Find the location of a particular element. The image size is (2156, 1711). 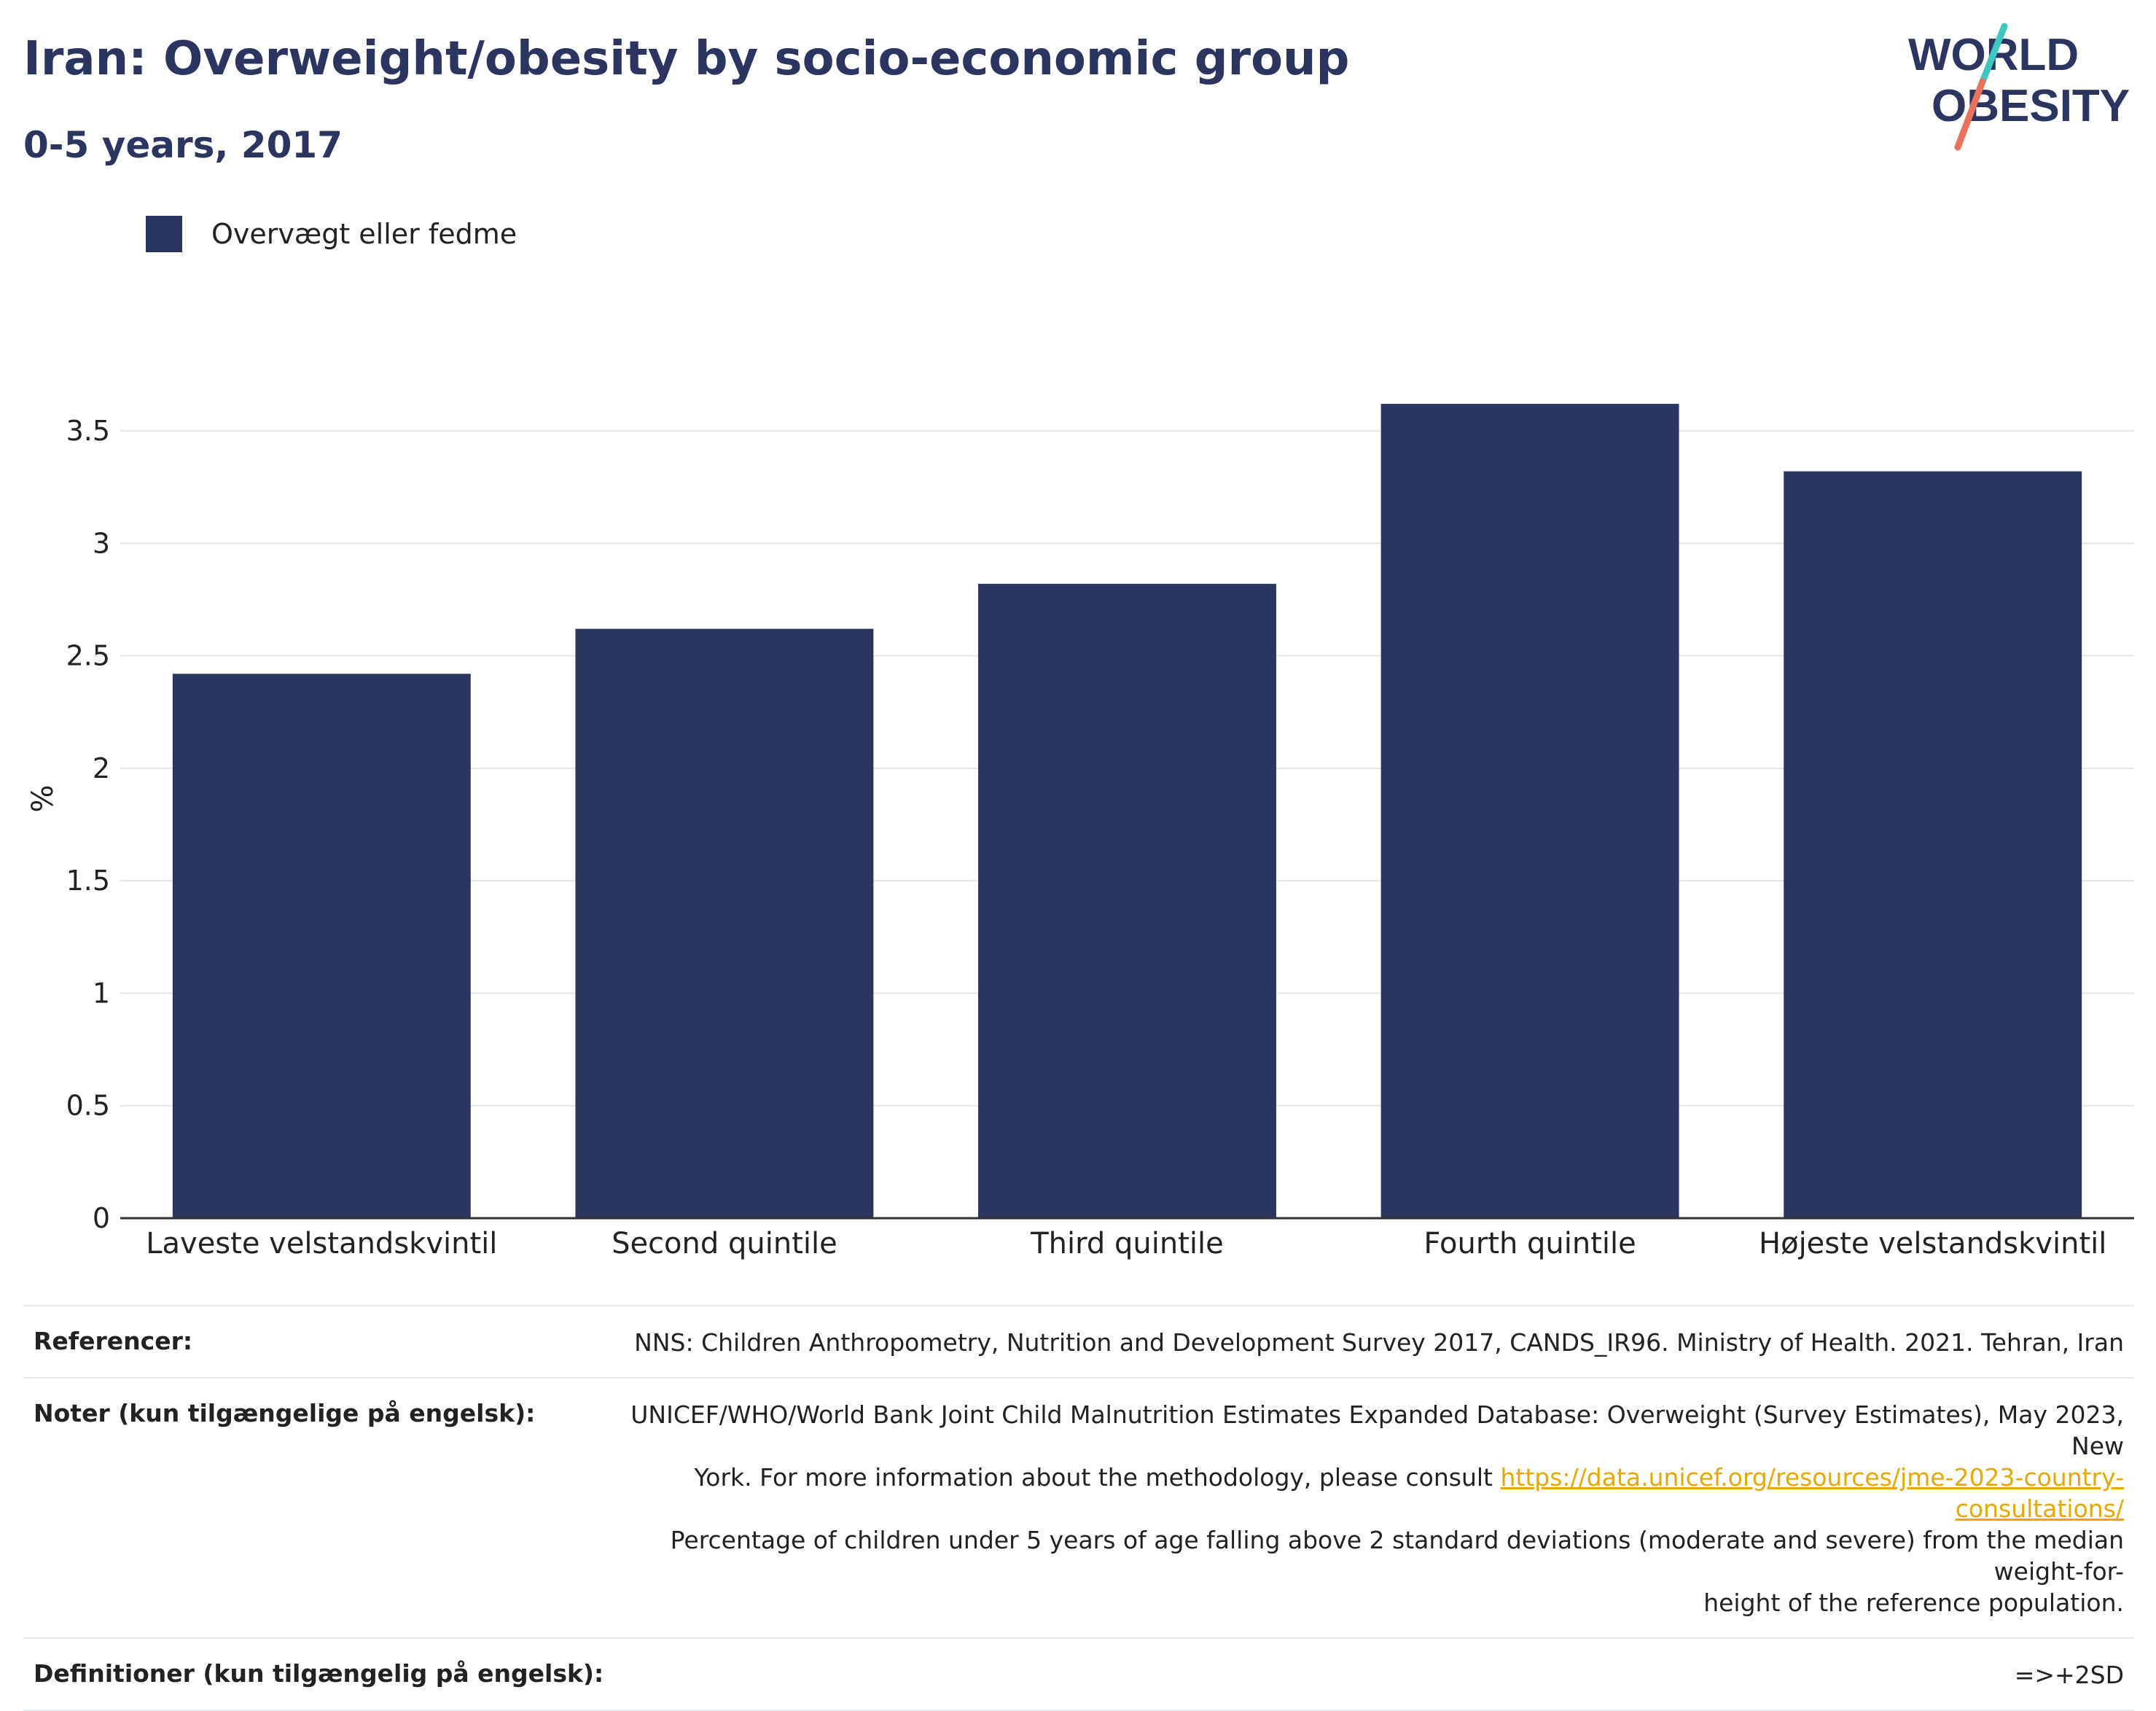

y-tick-label: 1 is located at coordinates (101, 993).